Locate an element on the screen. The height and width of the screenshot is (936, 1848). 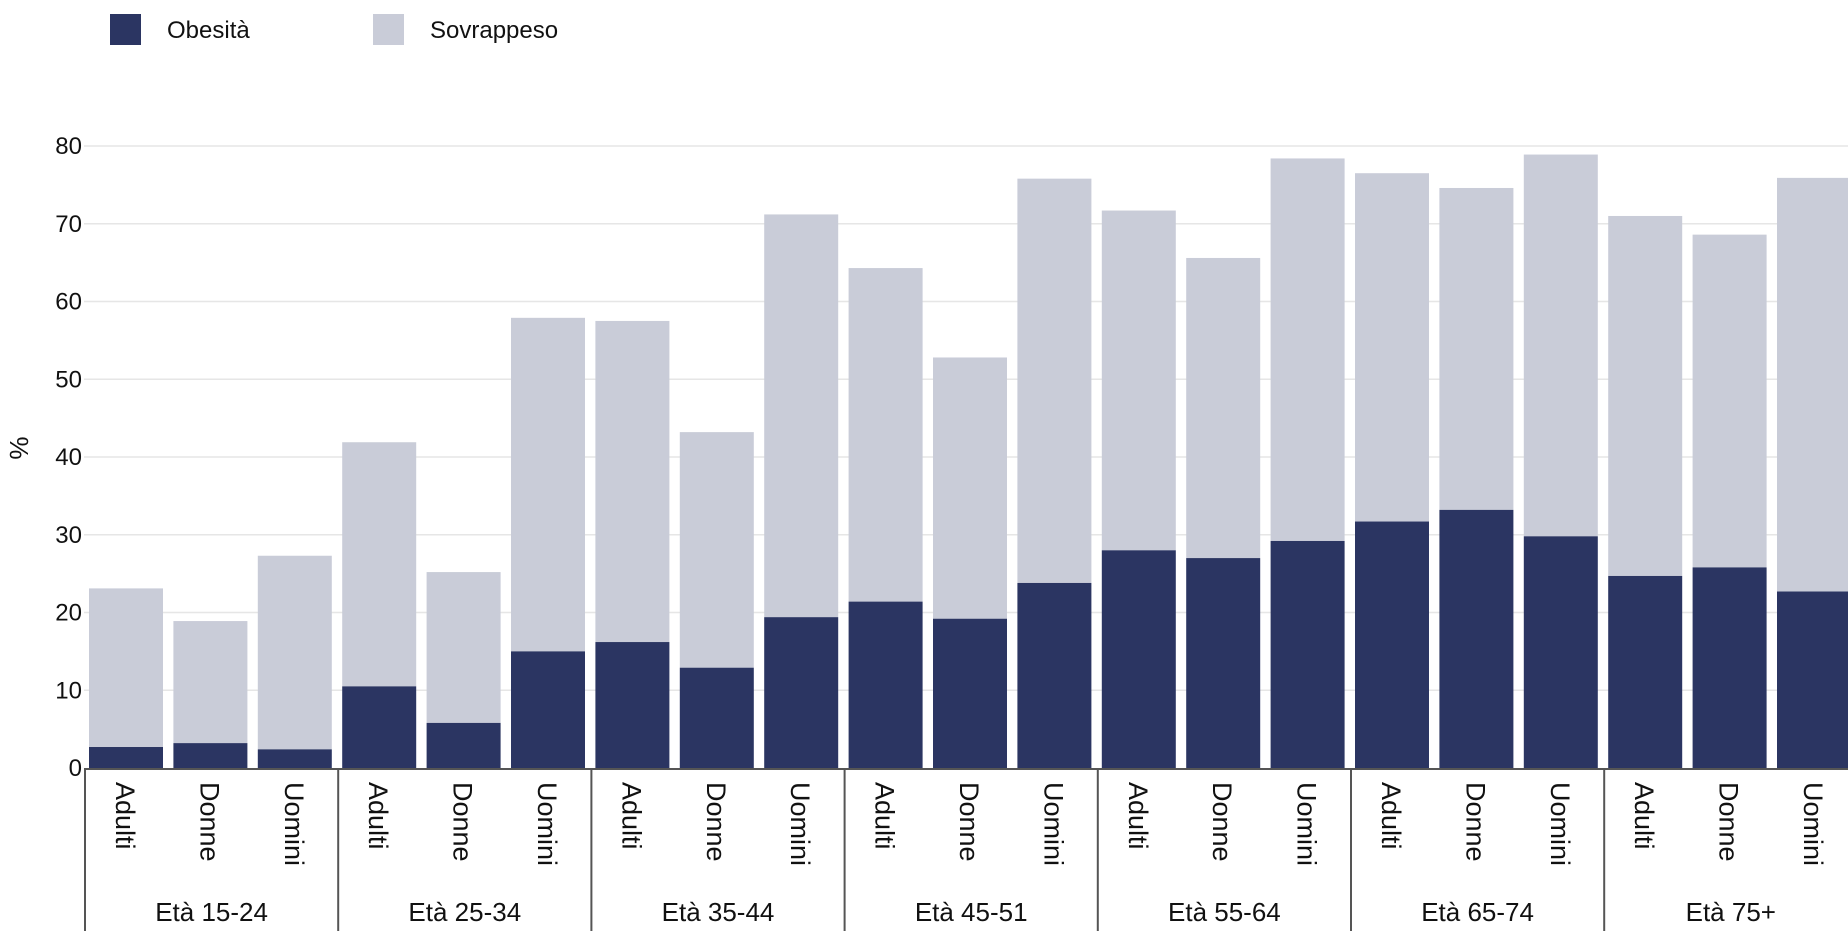
y-axis: 0 10 20 30 40 50 60 70 80% is located at coordinates (43, 457).